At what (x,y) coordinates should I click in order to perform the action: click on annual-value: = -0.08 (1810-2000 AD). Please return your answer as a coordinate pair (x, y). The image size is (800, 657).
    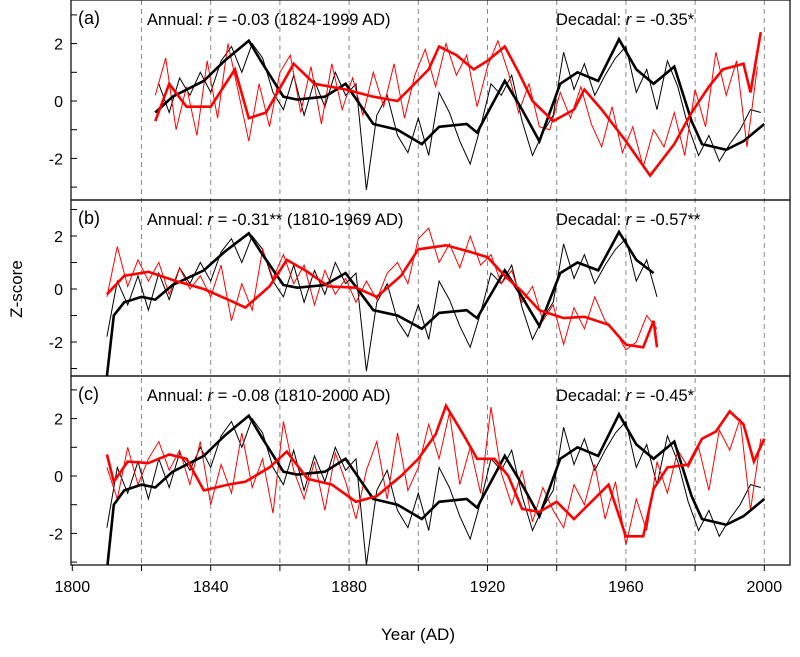
    Looking at the image, I should click on (302, 396).